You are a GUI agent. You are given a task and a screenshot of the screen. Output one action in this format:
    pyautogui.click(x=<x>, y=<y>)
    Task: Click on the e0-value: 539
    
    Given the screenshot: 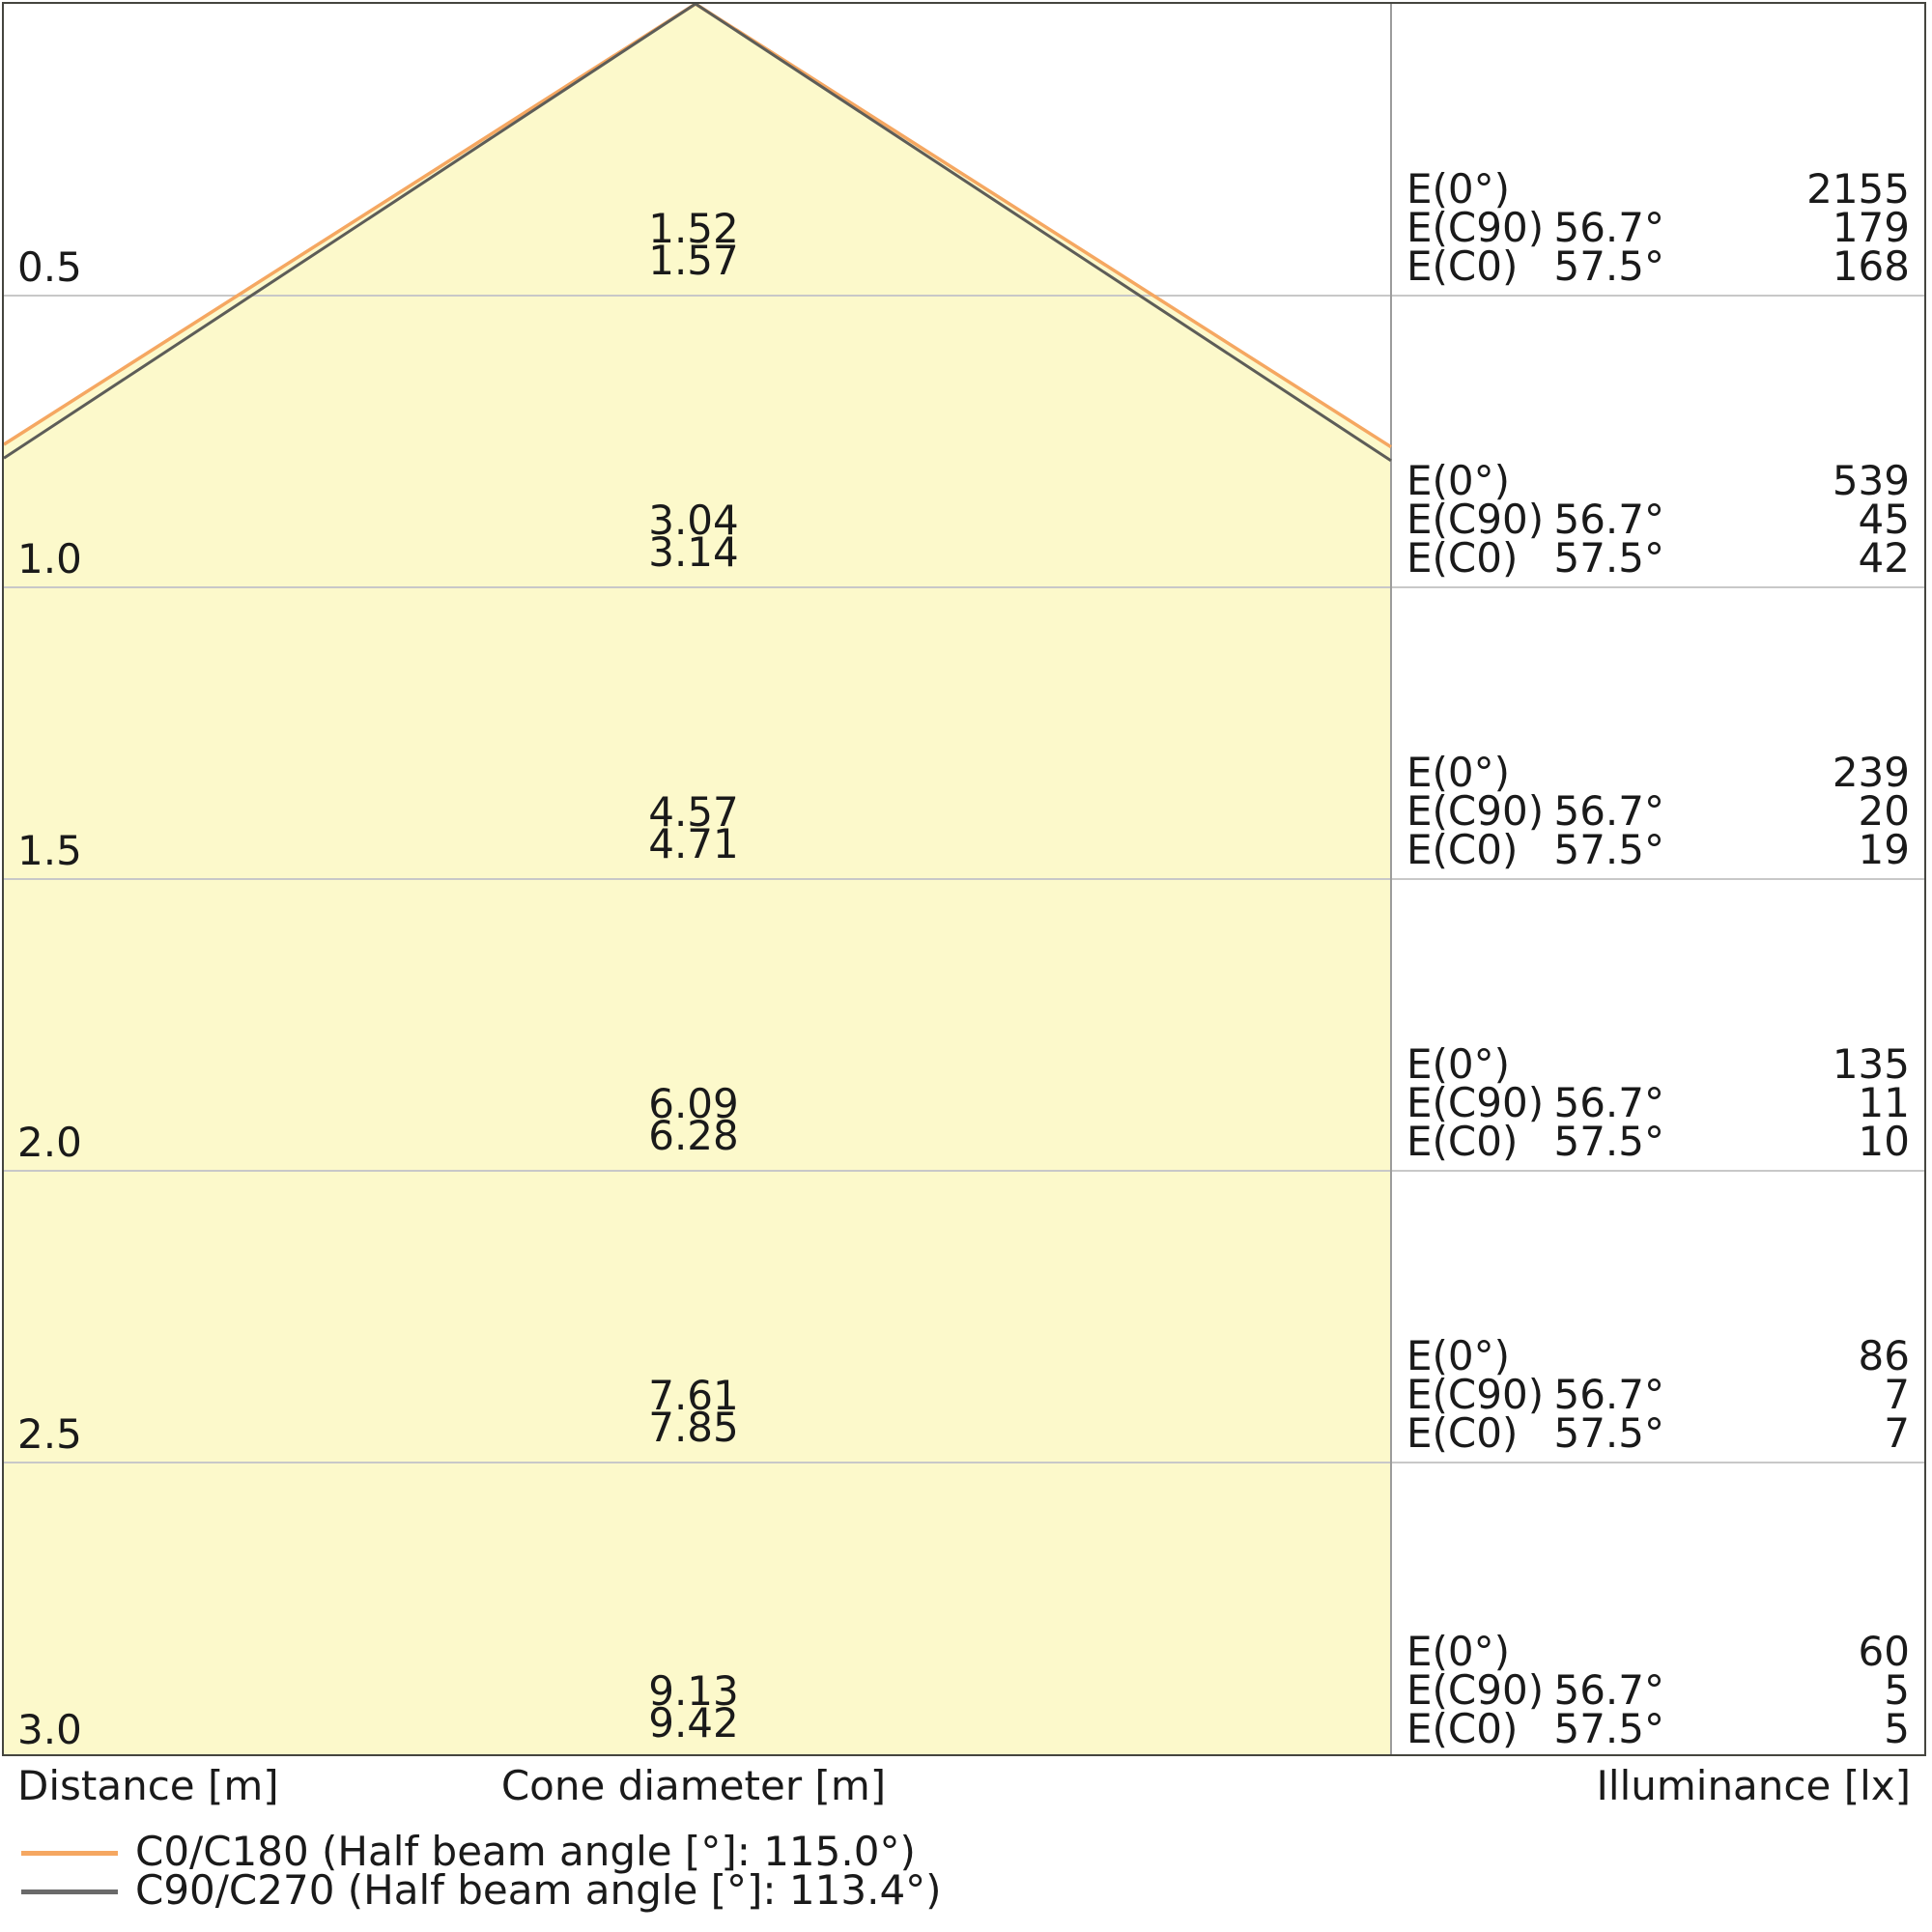 What is the action you would take?
    pyautogui.click(x=1871, y=480)
    